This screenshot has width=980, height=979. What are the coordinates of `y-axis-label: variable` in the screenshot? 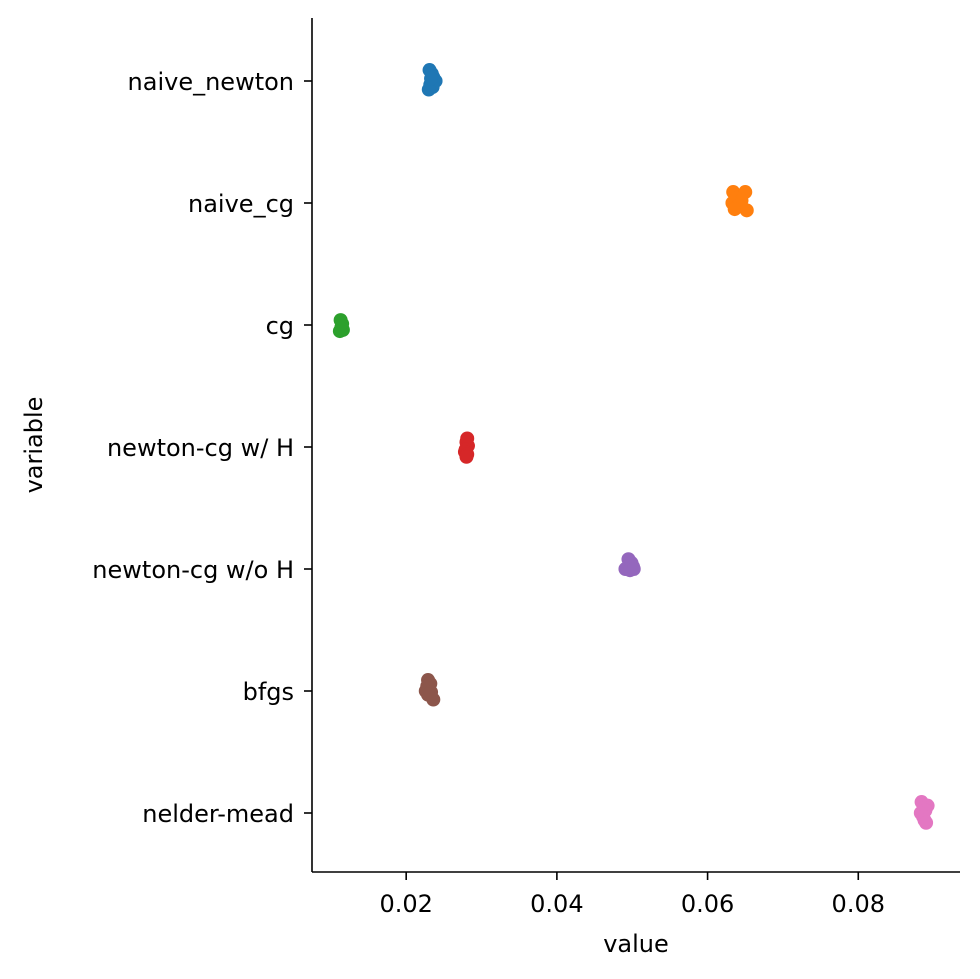 It's located at (34, 445).